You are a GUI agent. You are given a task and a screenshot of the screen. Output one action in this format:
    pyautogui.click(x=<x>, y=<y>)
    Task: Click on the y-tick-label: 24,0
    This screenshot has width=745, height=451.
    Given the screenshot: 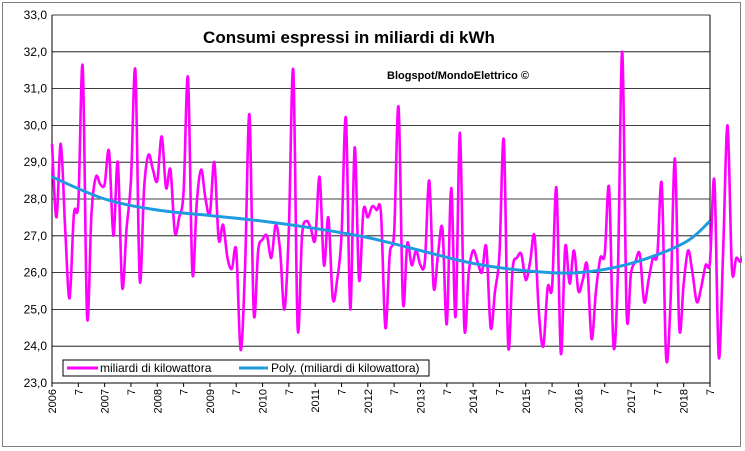 What is the action you would take?
    pyautogui.click(x=36, y=346)
    